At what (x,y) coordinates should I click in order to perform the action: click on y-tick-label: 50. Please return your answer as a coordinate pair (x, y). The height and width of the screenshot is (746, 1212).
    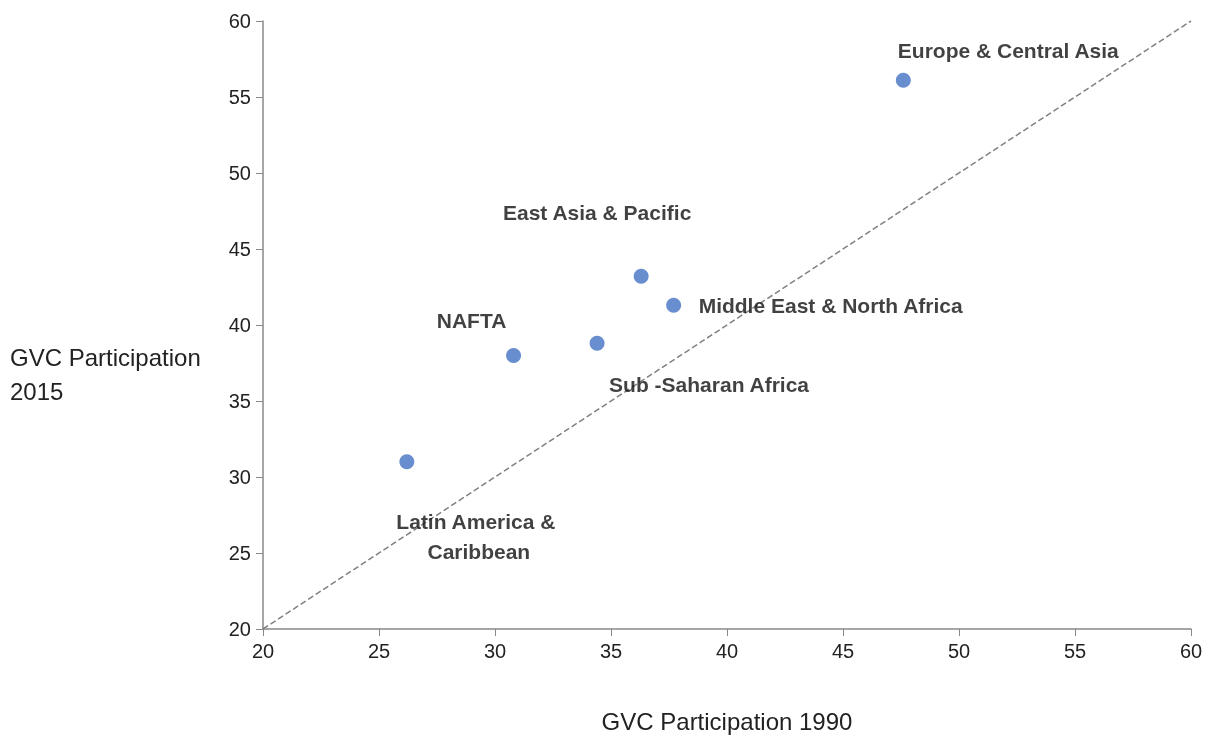
    Looking at the image, I should click on (239, 173).